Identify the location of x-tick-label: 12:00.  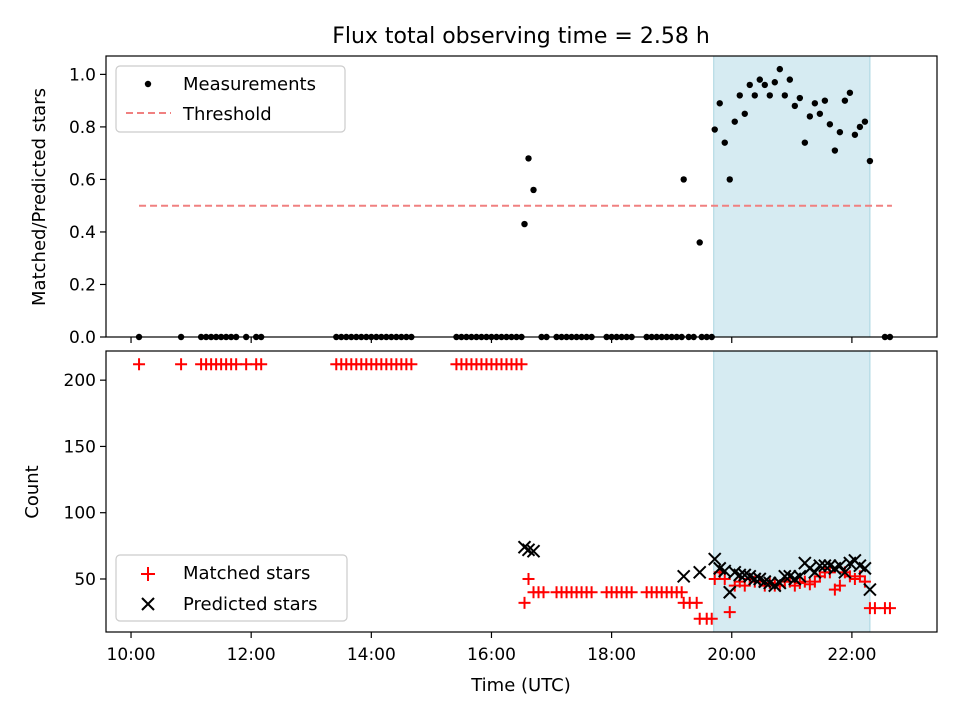
(251, 655).